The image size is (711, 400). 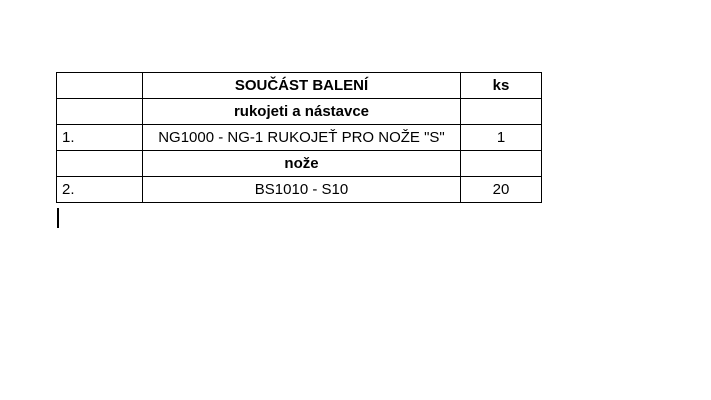 I want to click on quantity-cell: 20, so click(x=501, y=189).